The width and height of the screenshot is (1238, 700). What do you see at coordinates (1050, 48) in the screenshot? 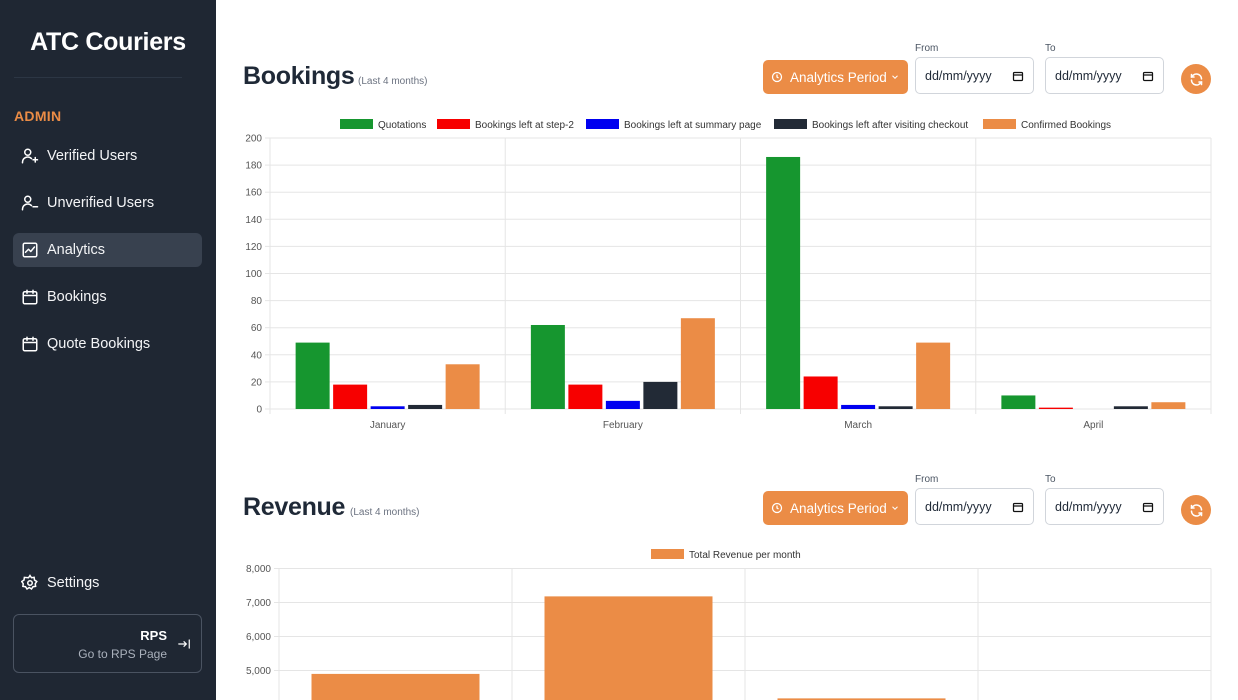
I see `bookings-to-label: To` at bounding box center [1050, 48].